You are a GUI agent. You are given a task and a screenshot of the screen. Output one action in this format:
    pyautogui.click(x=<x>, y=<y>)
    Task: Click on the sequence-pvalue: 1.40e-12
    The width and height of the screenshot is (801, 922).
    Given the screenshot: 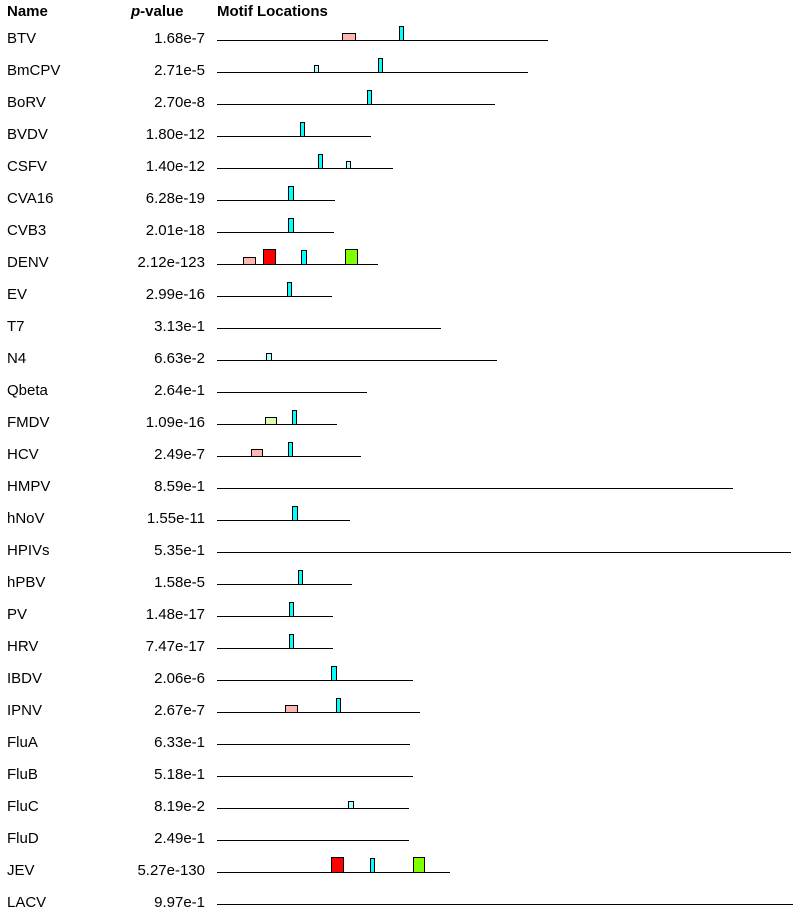 What is the action you would take?
    pyautogui.click(x=175, y=166)
    